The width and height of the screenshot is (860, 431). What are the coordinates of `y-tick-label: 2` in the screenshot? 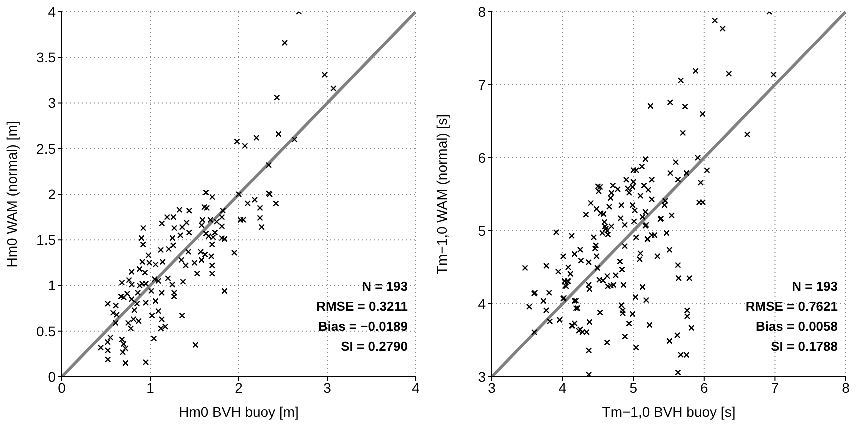 It's located at (52, 194).